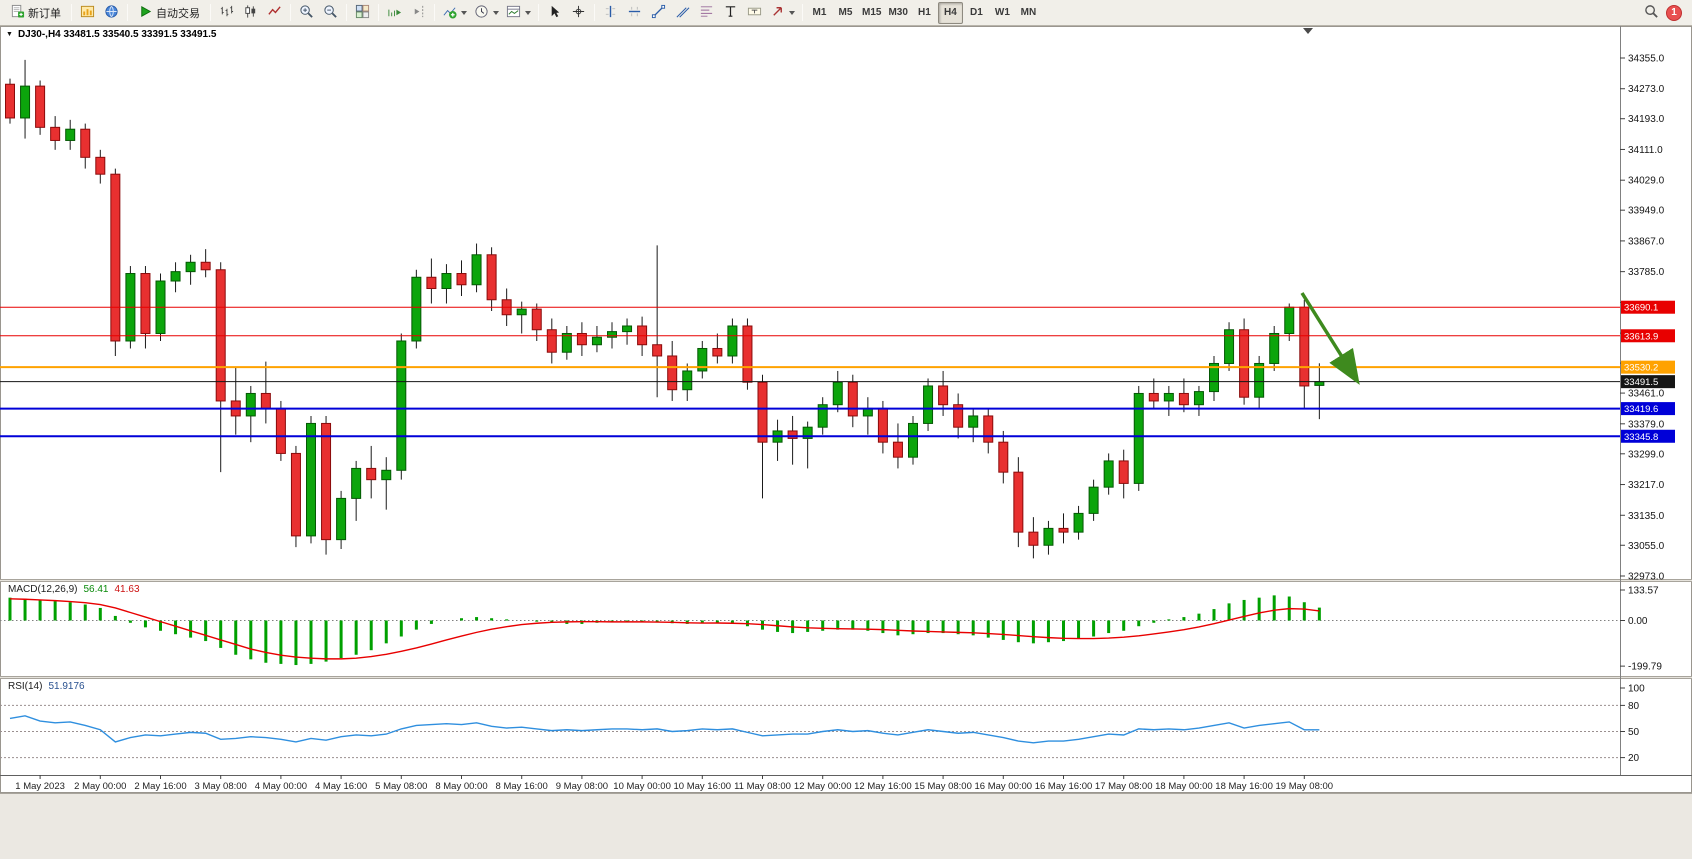  Describe the element at coordinates (1646, 181) in the screenshot. I see `svg-text: 34029.0` at that location.